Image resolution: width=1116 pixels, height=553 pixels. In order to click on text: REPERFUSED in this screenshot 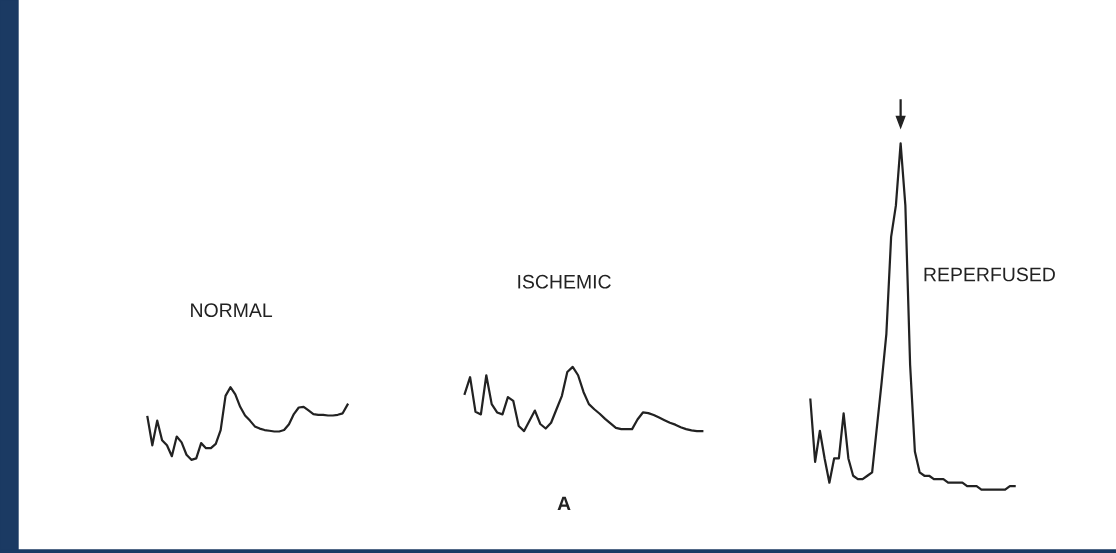, I will do `click(989, 274)`.